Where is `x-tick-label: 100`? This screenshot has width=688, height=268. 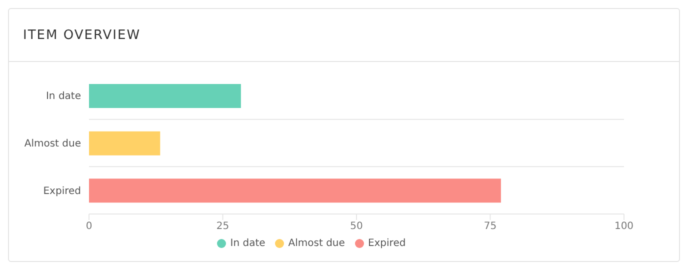 x-tick-label: 100 is located at coordinates (624, 226).